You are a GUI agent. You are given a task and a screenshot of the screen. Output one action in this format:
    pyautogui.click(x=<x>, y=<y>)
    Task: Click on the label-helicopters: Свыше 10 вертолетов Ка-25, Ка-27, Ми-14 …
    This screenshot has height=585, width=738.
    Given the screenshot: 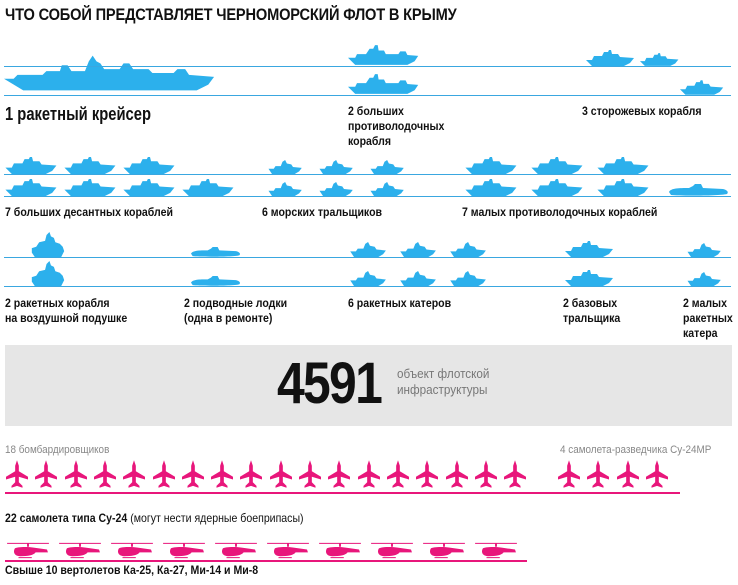 What is the action you would take?
    pyautogui.click(x=132, y=570)
    